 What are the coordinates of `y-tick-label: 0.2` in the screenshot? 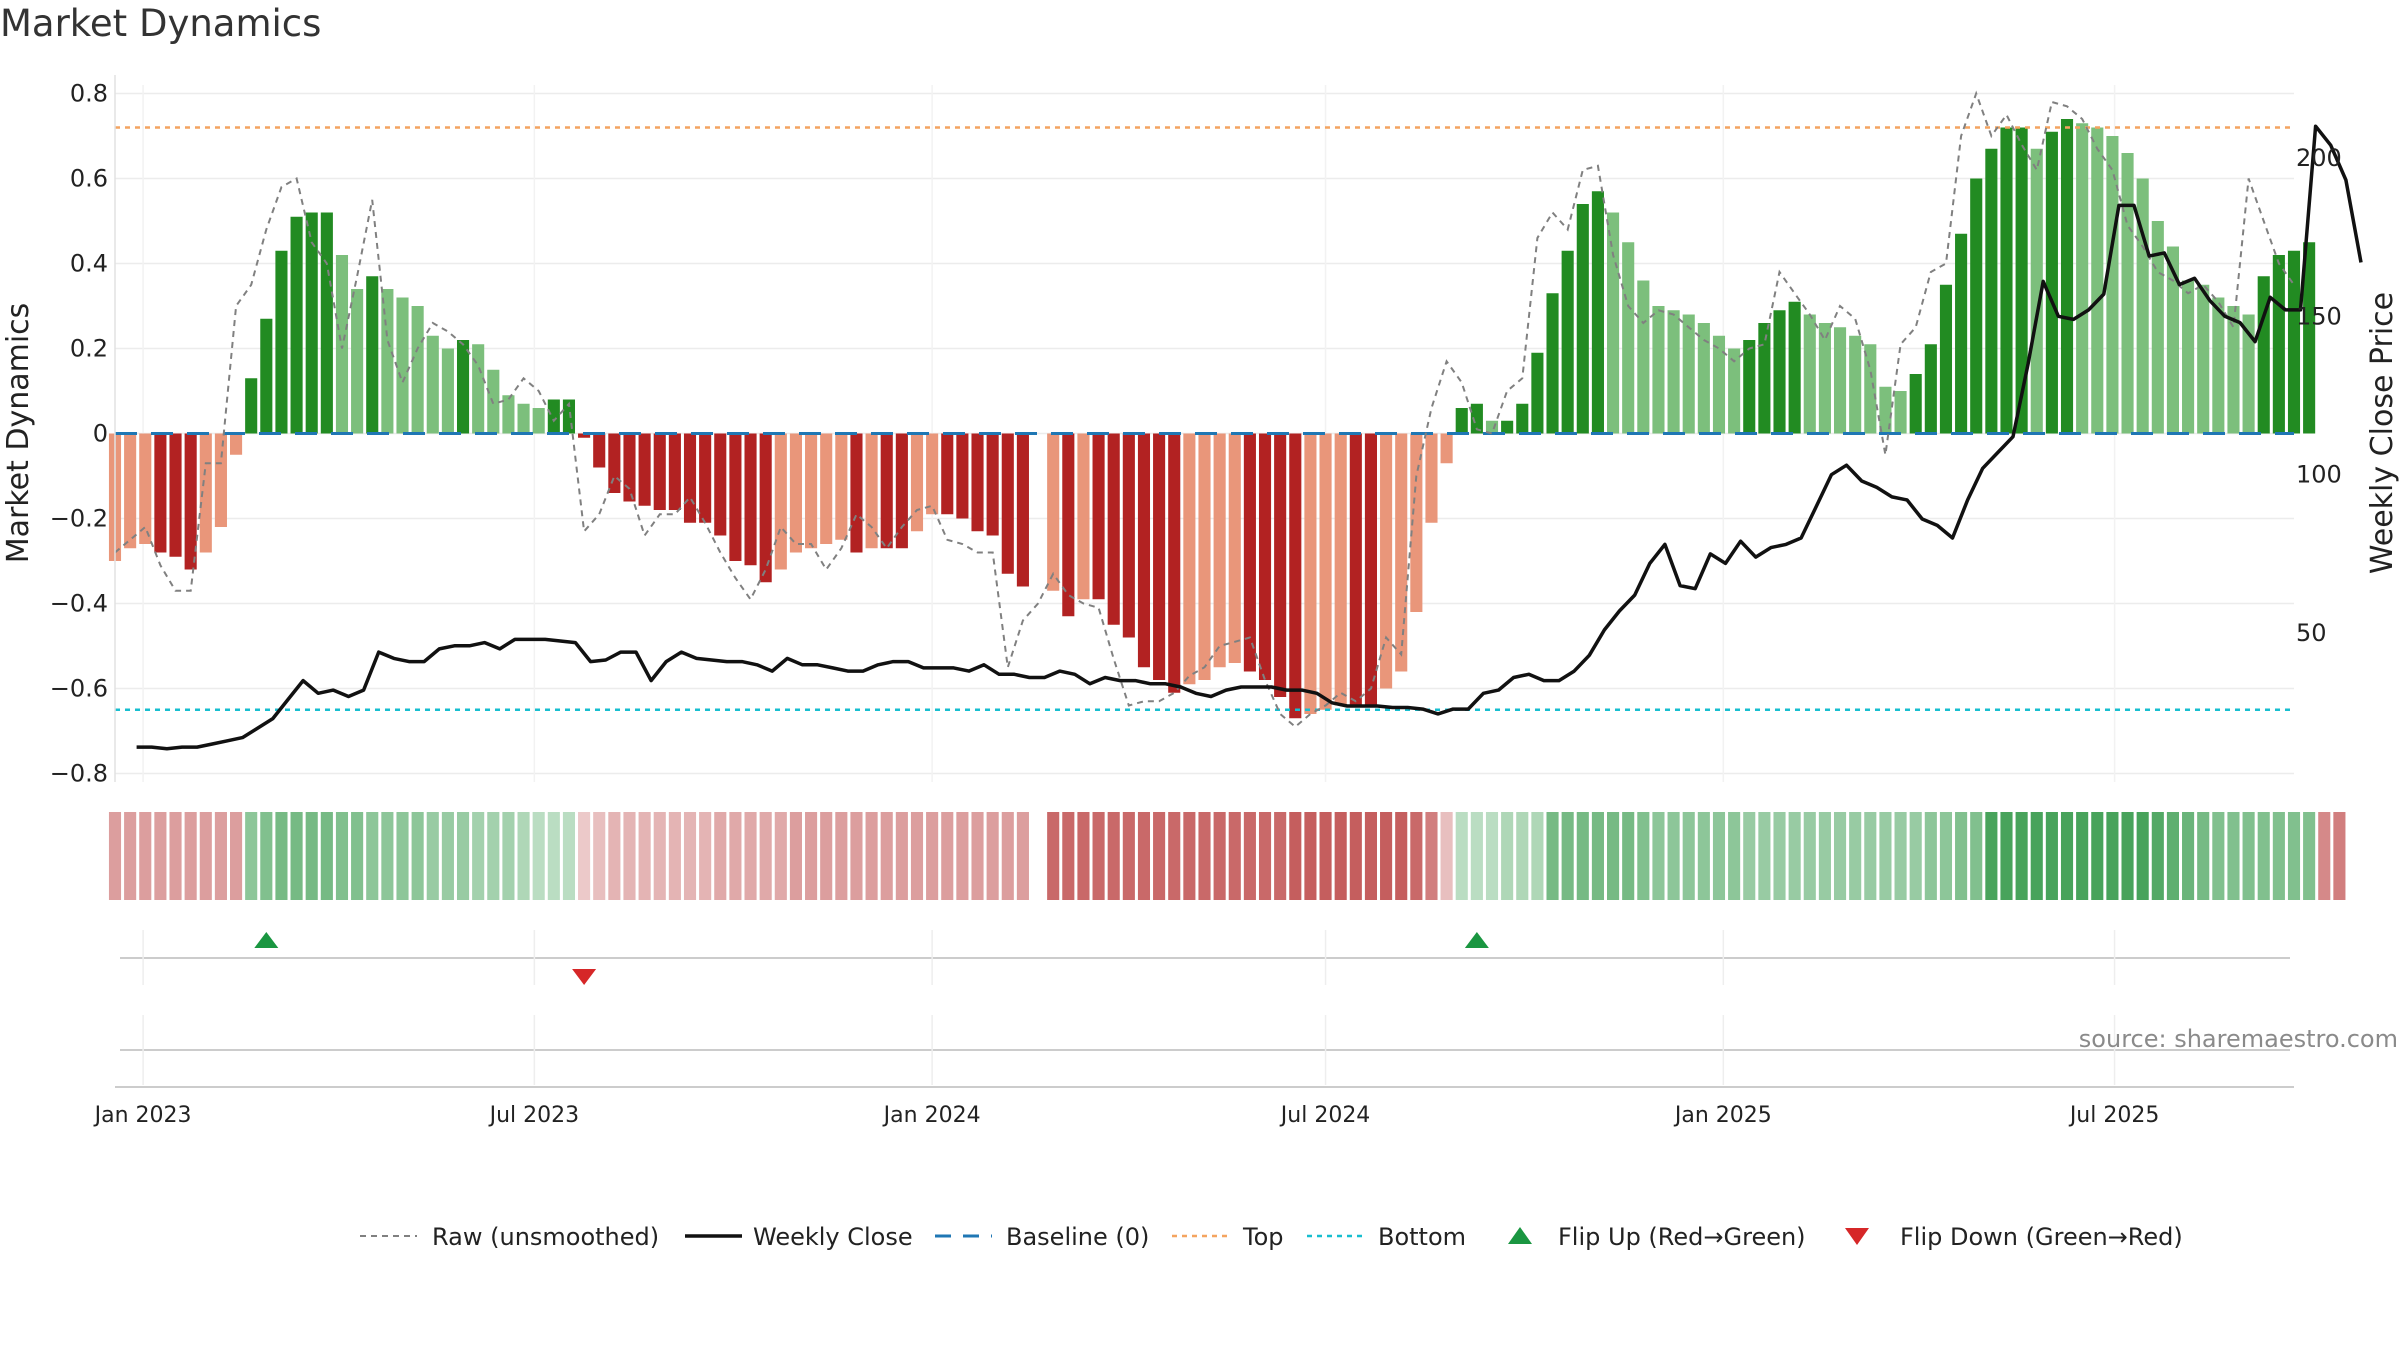 It's located at (89, 349).